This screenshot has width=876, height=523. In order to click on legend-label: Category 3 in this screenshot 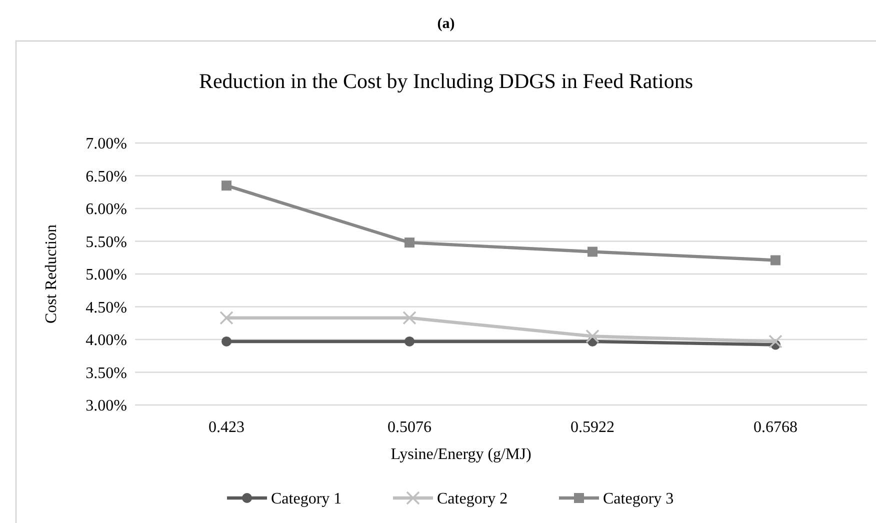, I will do `click(638, 499)`.